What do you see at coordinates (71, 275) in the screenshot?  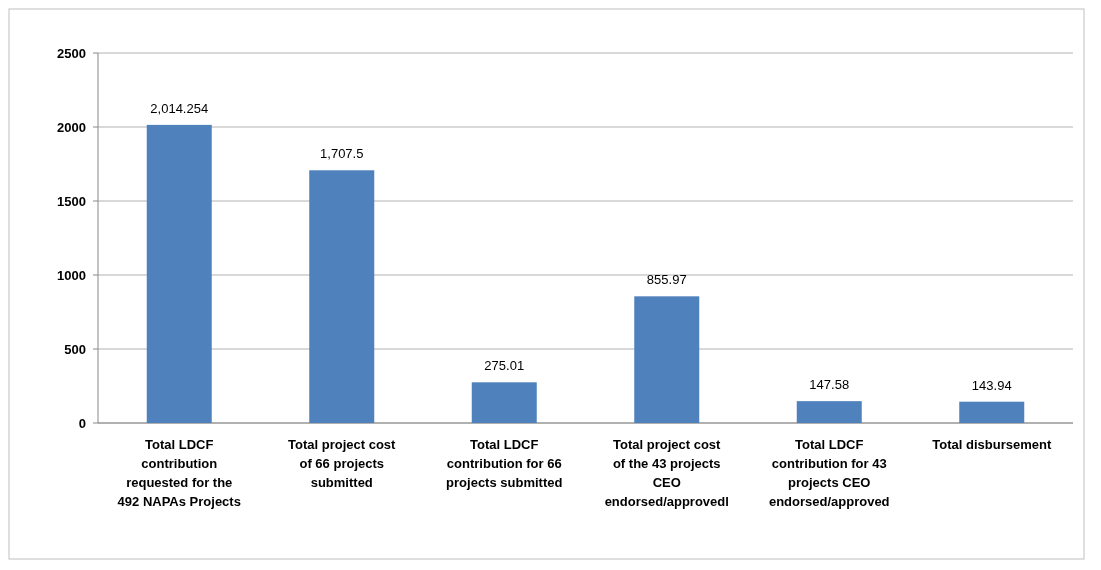 I see `y-tick-label: 1000` at bounding box center [71, 275].